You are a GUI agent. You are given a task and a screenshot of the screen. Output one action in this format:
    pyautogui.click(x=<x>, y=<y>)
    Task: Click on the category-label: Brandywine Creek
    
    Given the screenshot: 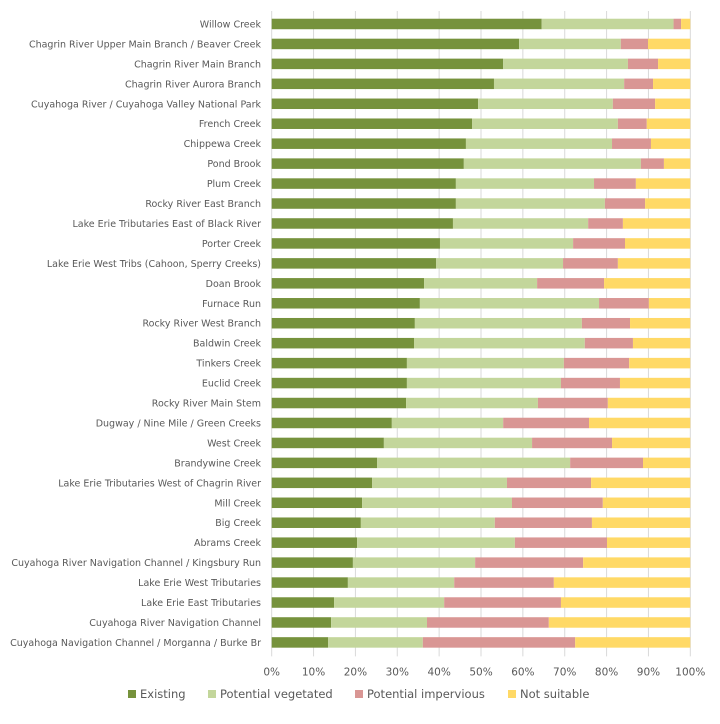 What is the action you would take?
    pyautogui.click(x=217, y=463)
    